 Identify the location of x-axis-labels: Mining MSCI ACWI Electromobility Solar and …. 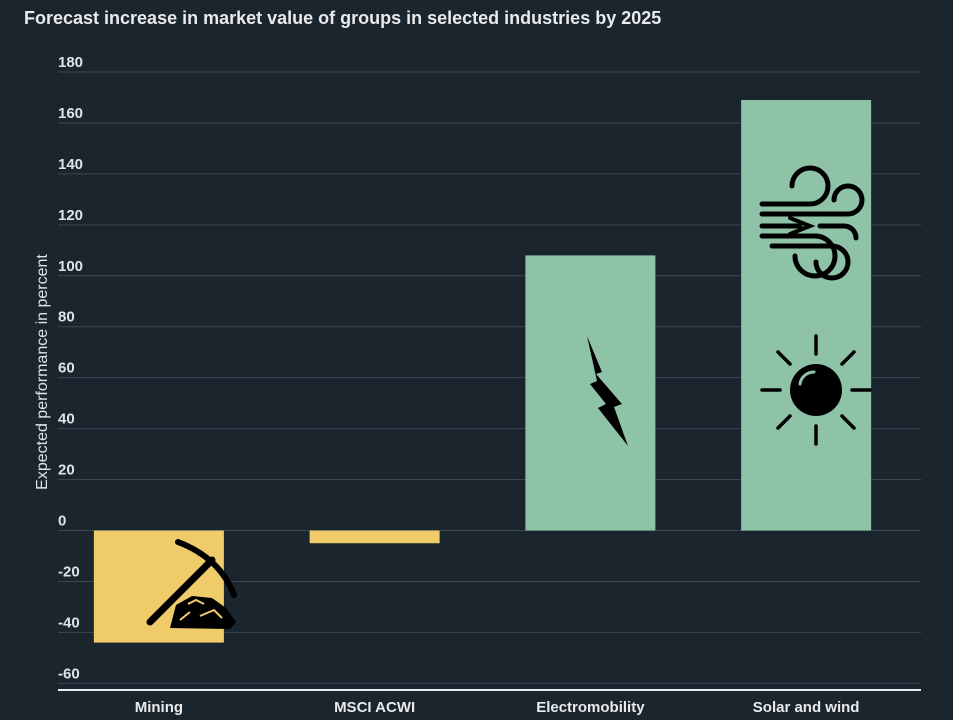
(497, 707).